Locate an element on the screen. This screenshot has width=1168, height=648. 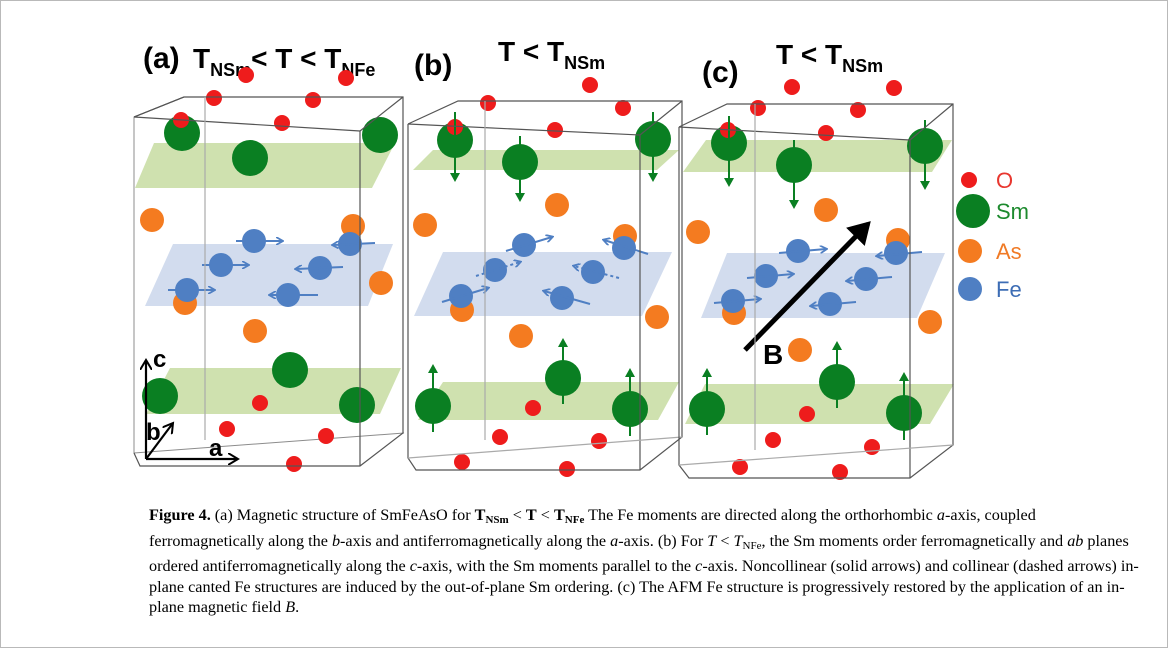
fe-plane is located at coordinates (543, 284).